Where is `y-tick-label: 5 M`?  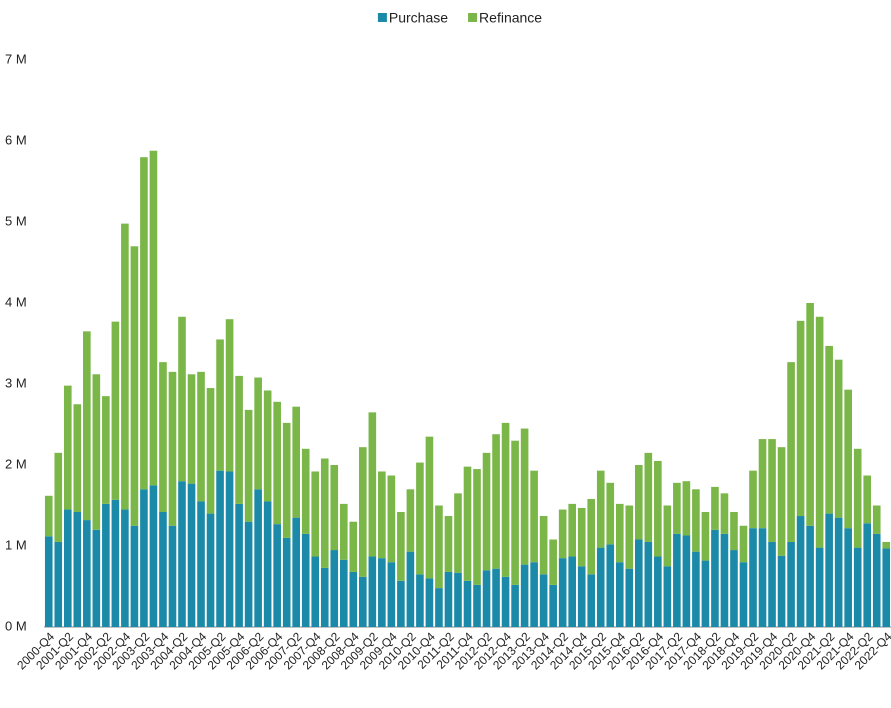 y-tick-label: 5 M is located at coordinates (16, 220).